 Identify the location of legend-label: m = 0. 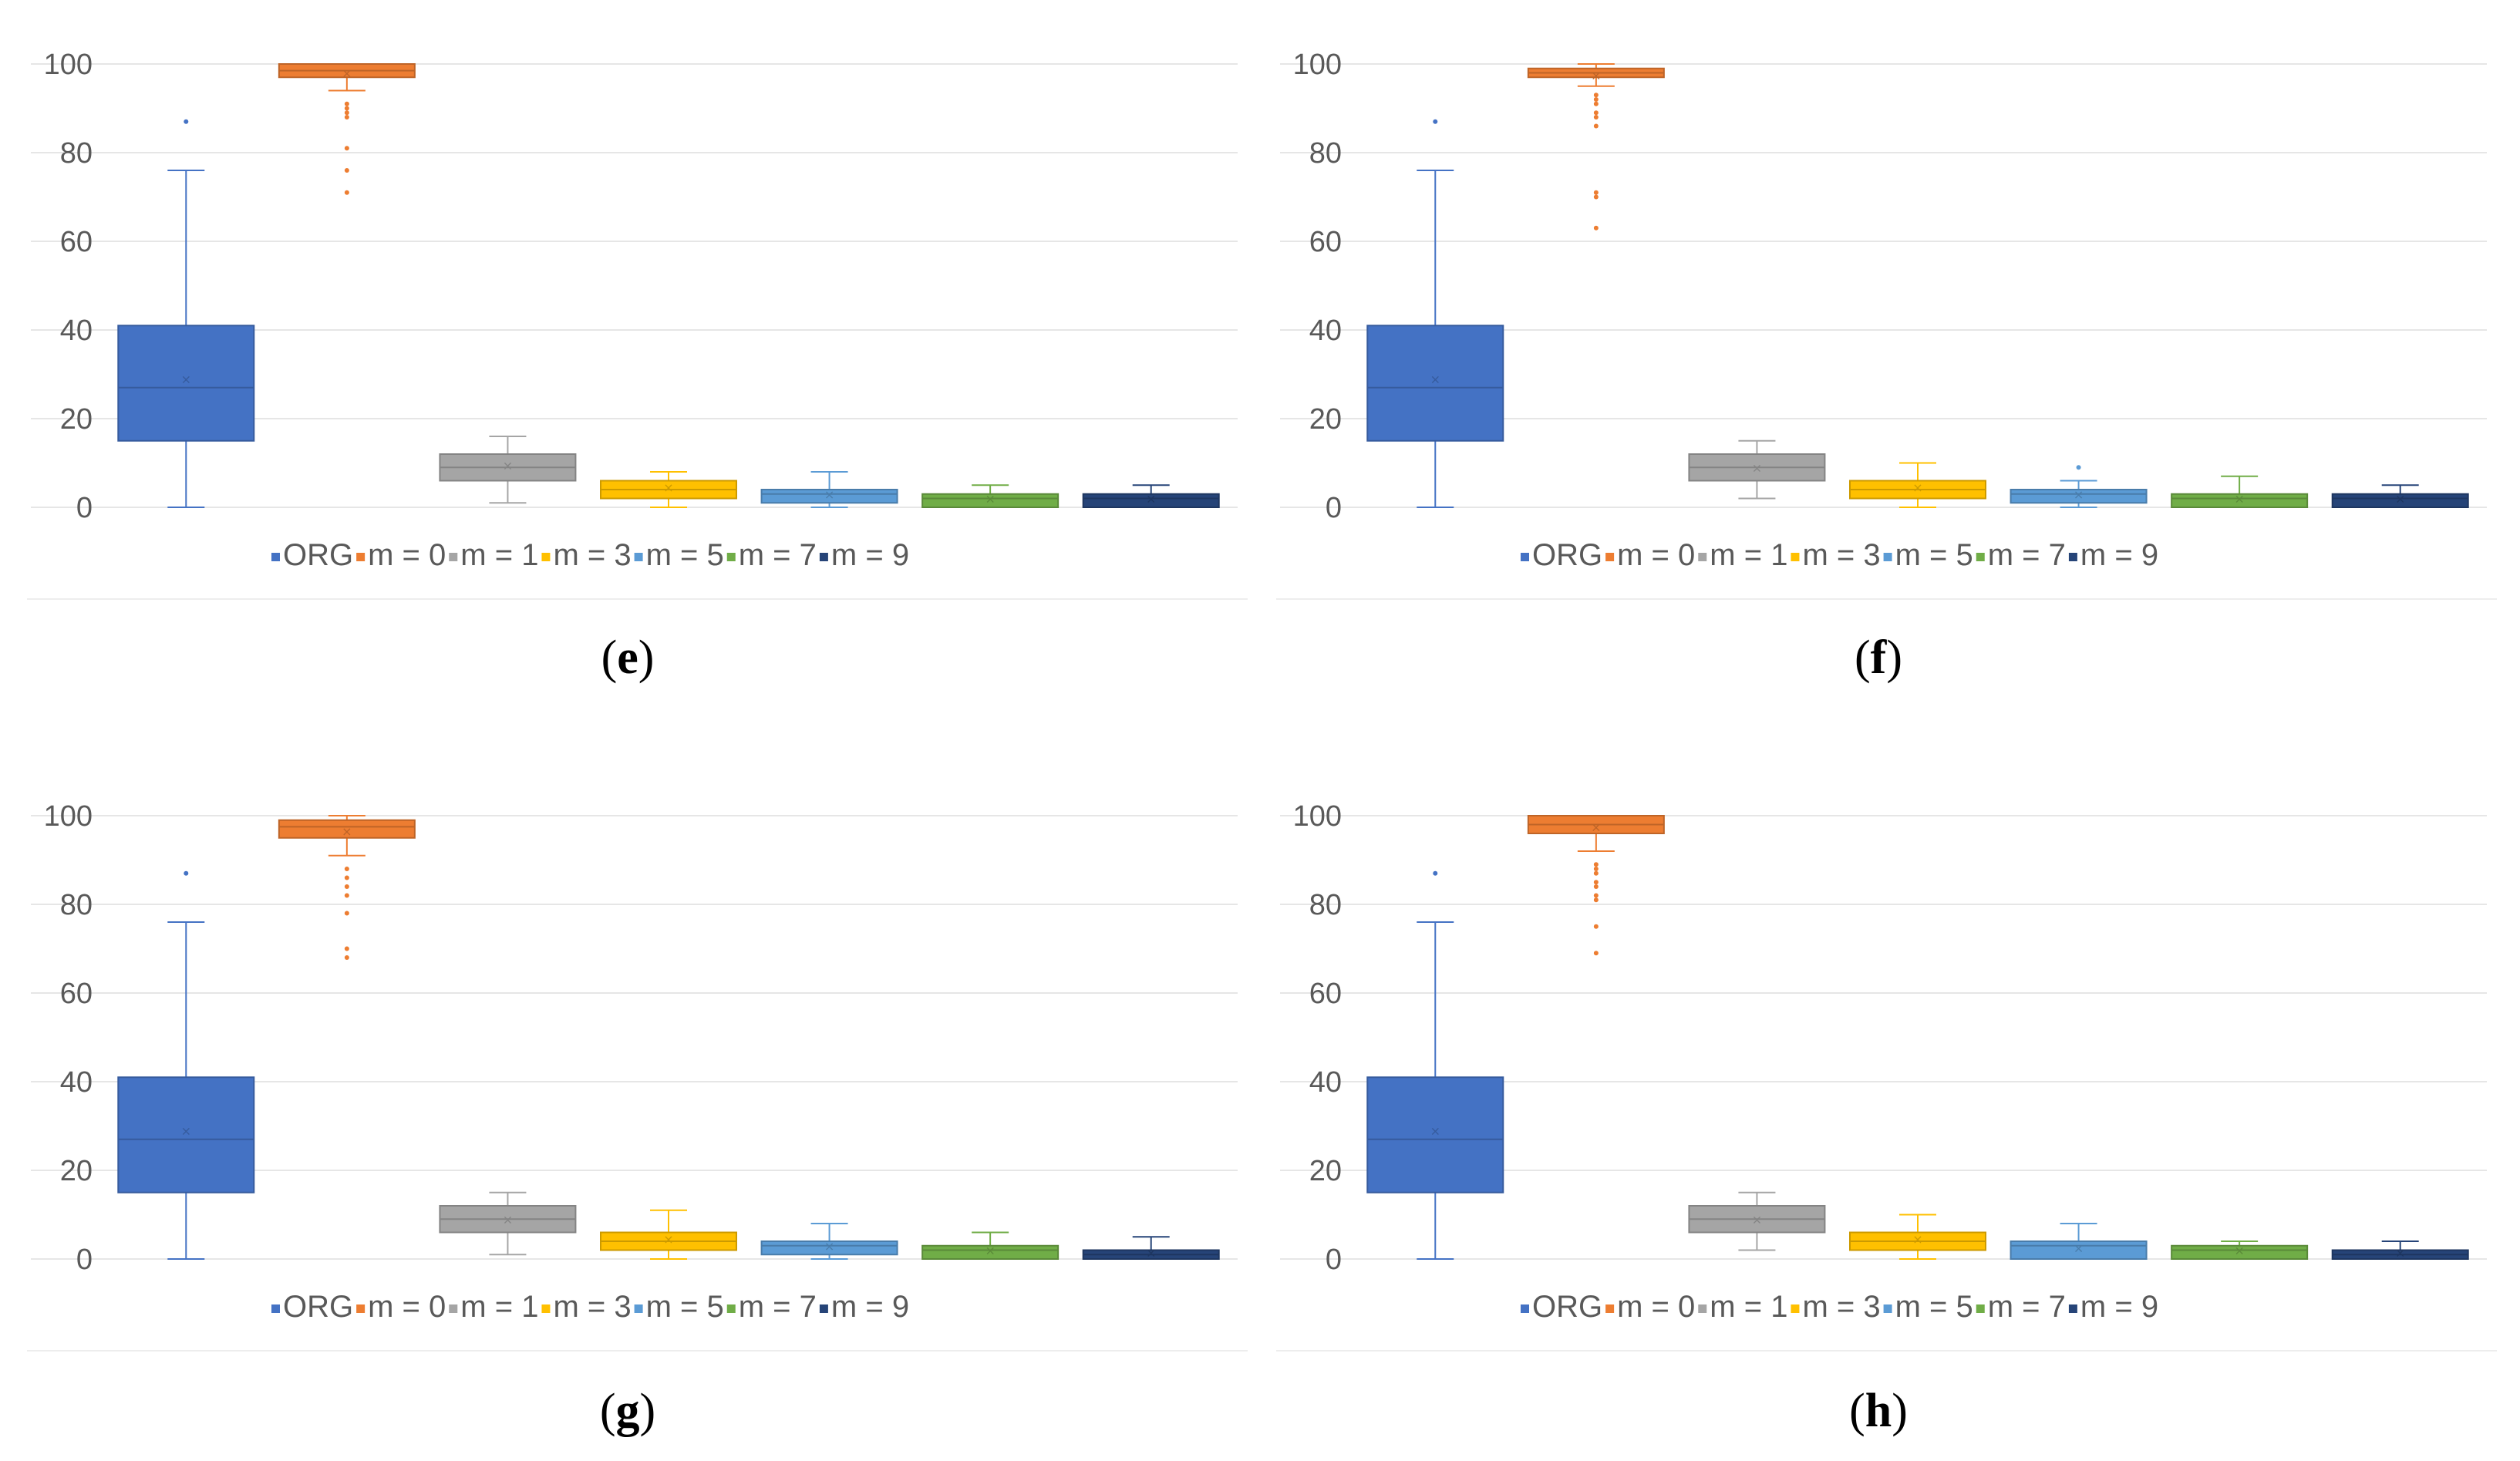
(407, 555).